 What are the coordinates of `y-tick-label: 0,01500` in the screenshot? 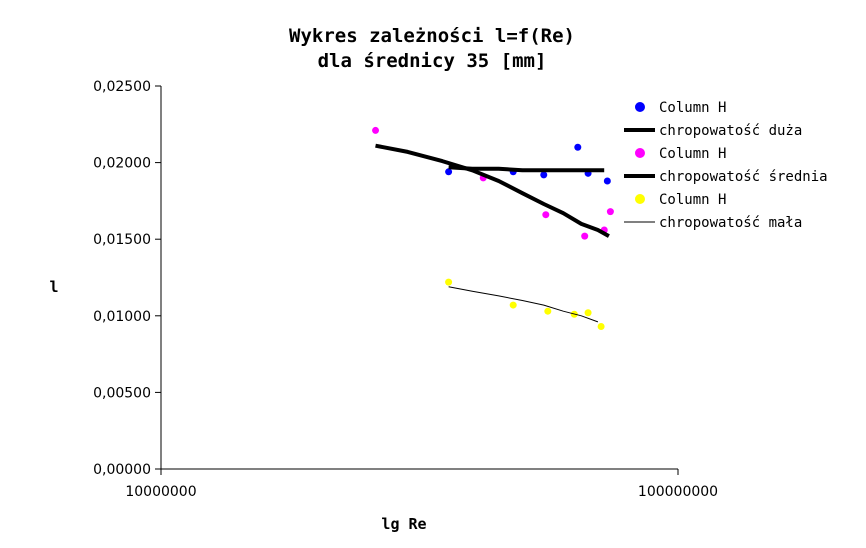 It's located at (122, 240).